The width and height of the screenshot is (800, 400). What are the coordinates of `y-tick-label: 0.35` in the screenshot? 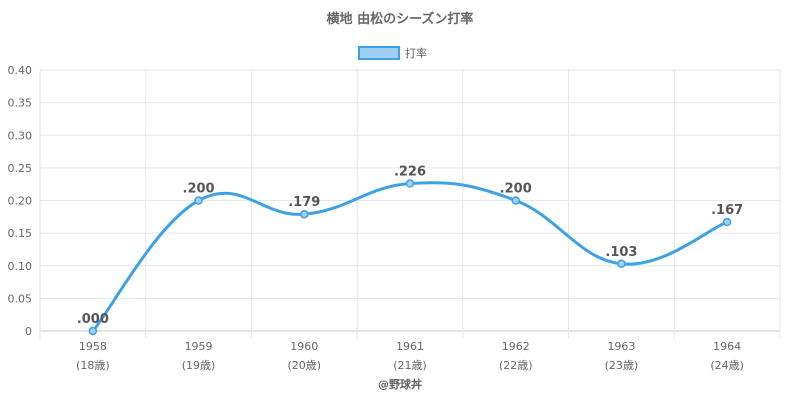 It's located at (20, 103).